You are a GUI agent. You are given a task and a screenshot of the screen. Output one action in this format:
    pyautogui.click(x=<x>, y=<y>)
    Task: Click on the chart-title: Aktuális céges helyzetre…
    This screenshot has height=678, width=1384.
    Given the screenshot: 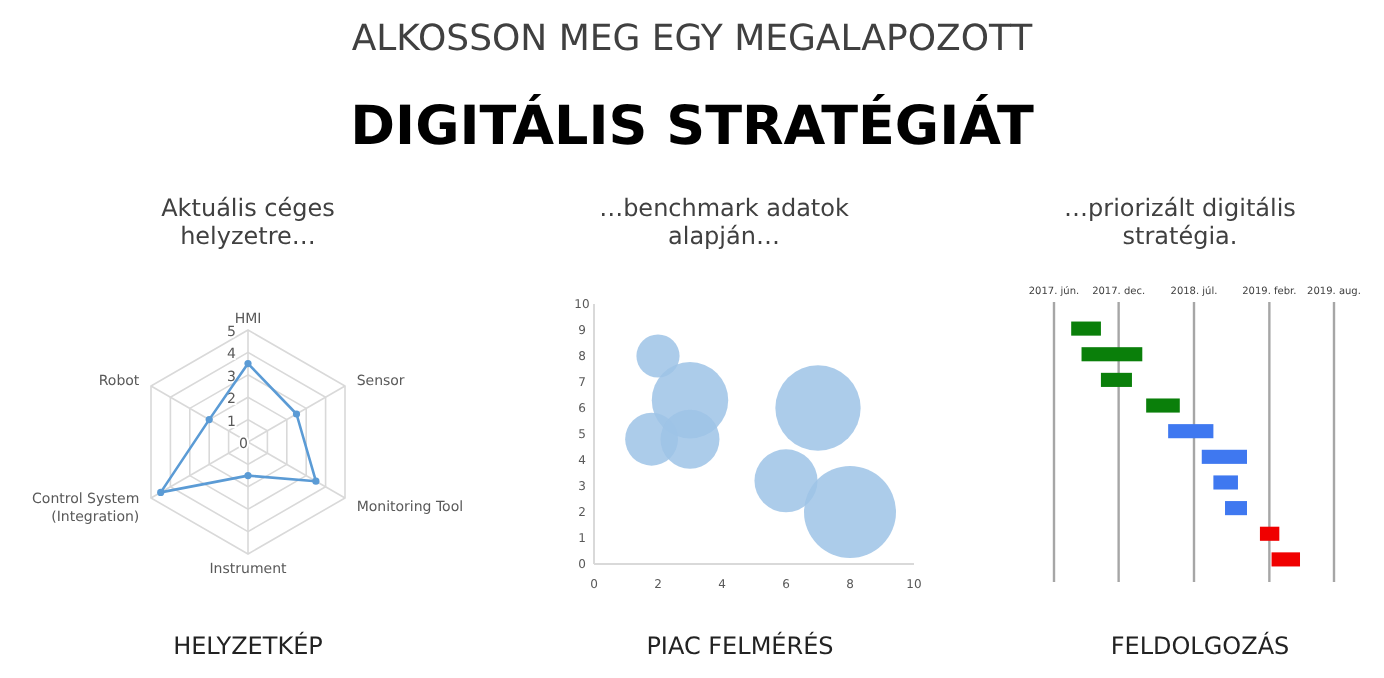 What is the action you would take?
    pyautogui.click(x=248, y=222)
    